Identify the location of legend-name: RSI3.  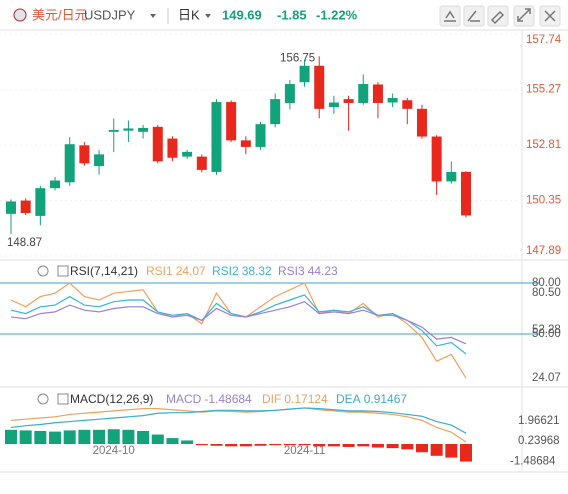
(291, 271).